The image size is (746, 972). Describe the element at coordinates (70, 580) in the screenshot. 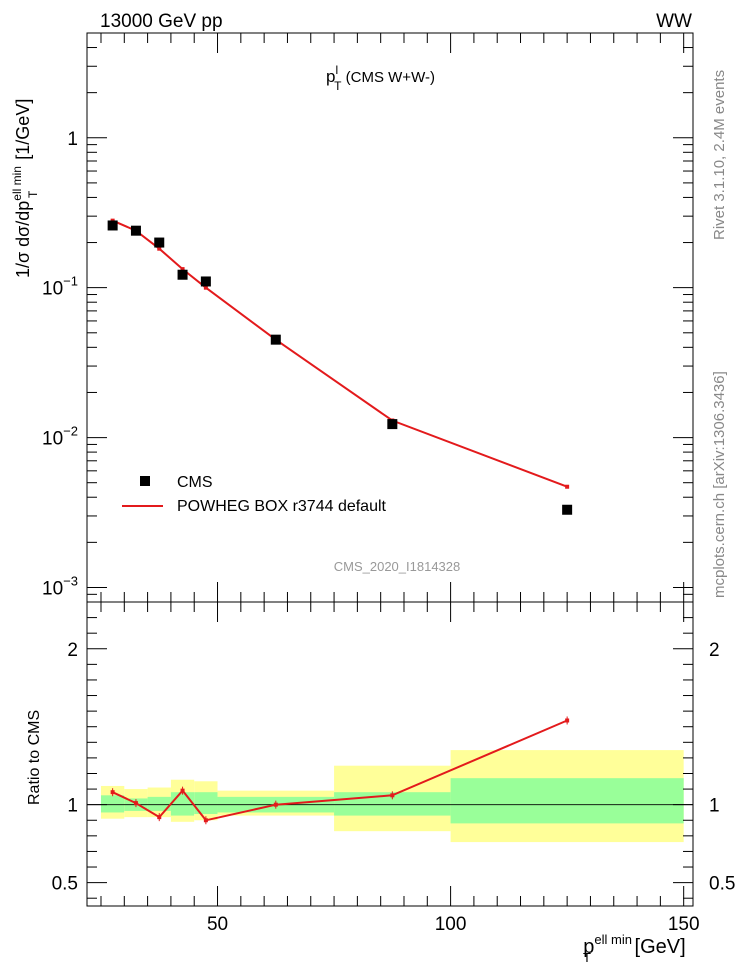

I see `y-tick-exponent: −3` at that location.